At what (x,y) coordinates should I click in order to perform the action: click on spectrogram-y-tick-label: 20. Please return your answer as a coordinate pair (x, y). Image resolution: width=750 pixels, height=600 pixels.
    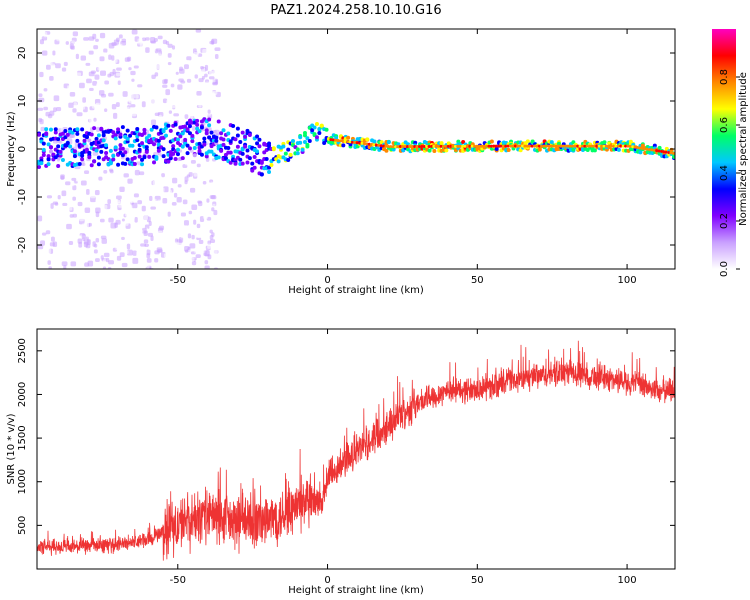
    Looking at the image, I should click on (22, 53).